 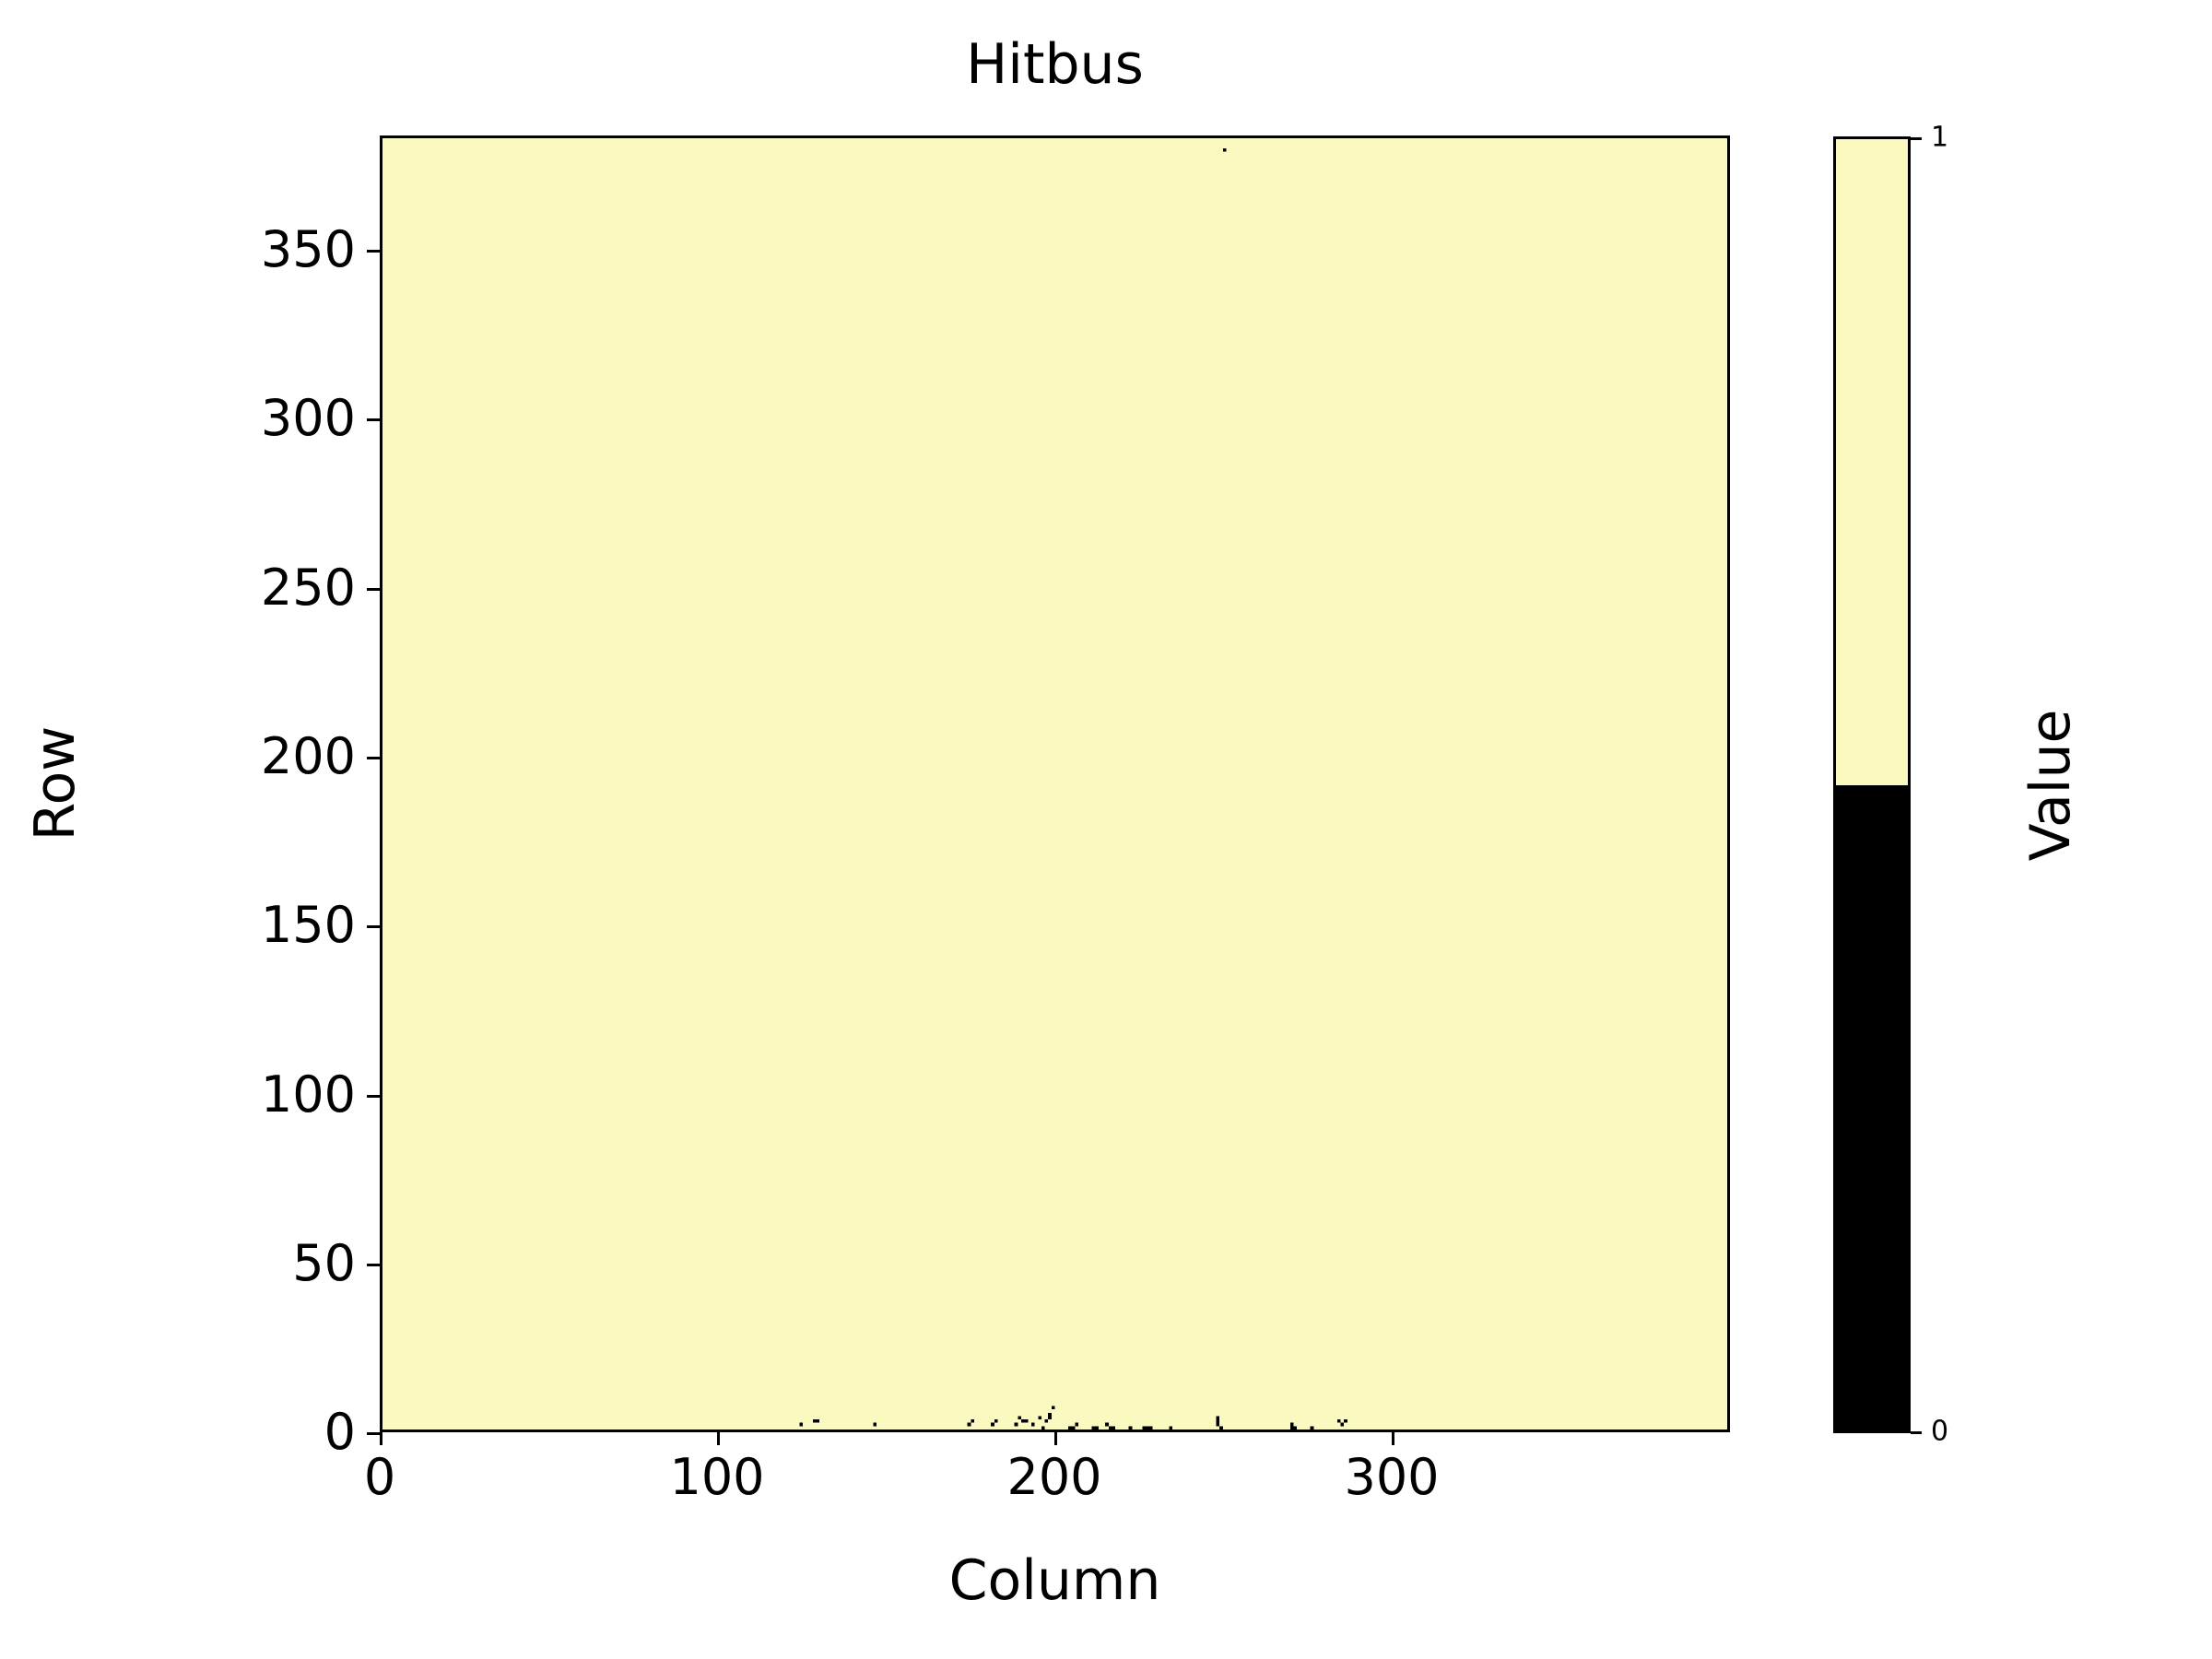 What do you see at coordinates (324, 1263) in the screenshot?
I see `y-tick-label: 50` at bounding box center [324, 1263].